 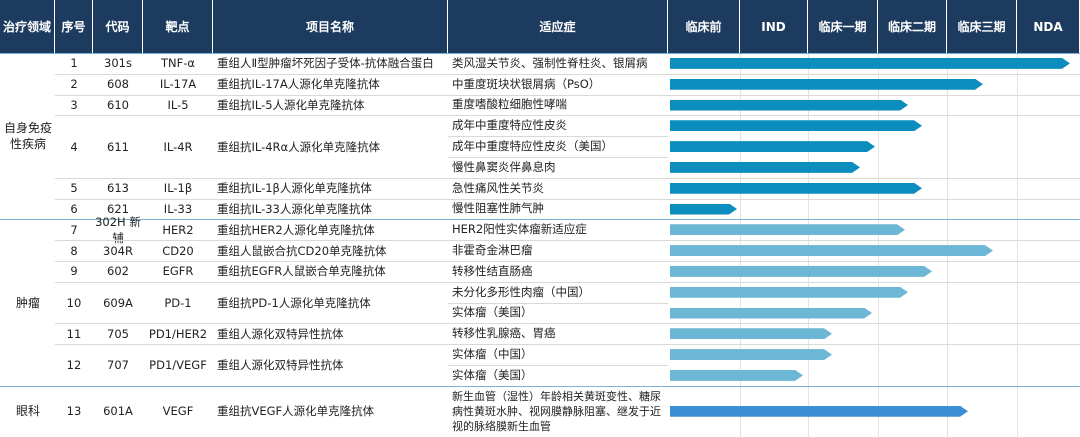 I want to click on cell: 301s, so click(x=118, y=63).